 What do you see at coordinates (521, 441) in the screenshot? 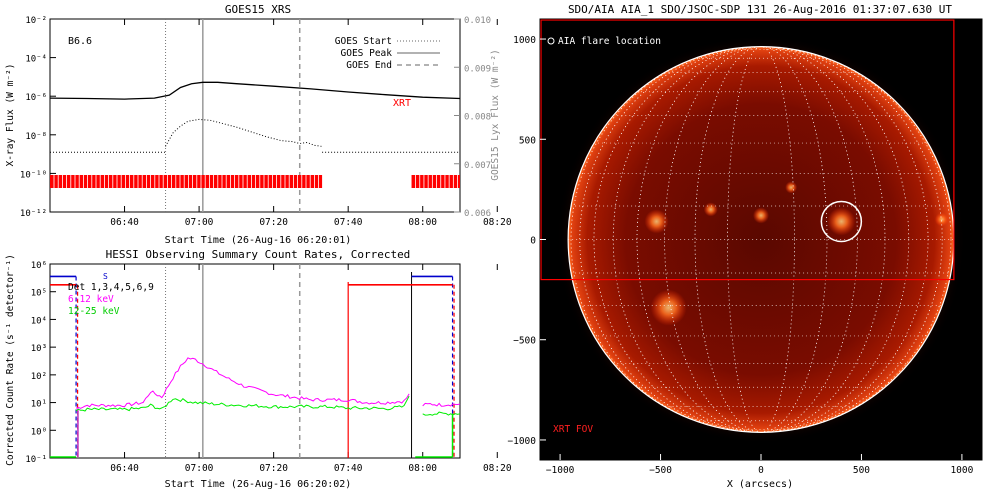
I see `aia-ytick-label: −1000` at bounding box center [521, 441].